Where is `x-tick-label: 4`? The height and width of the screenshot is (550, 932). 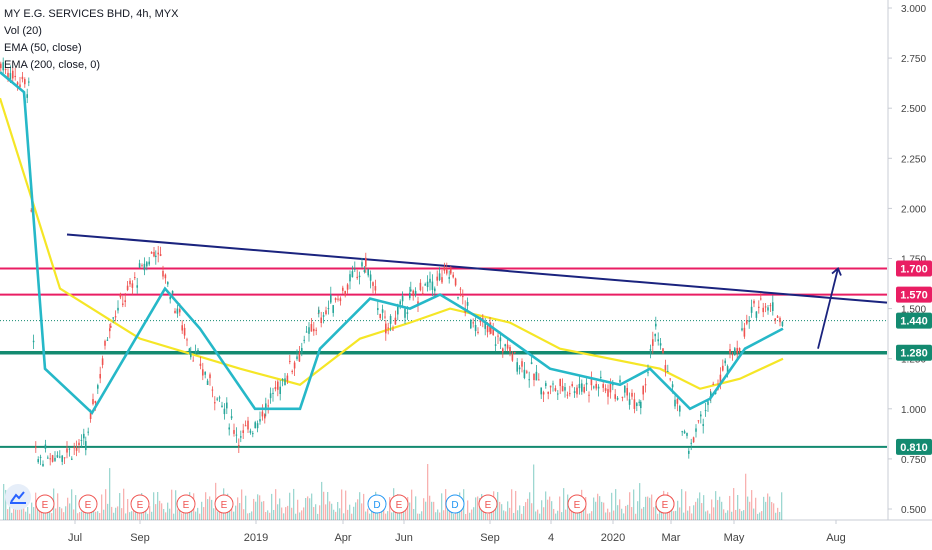 x-tick-label: 4 is located at coordinates (551, 538).